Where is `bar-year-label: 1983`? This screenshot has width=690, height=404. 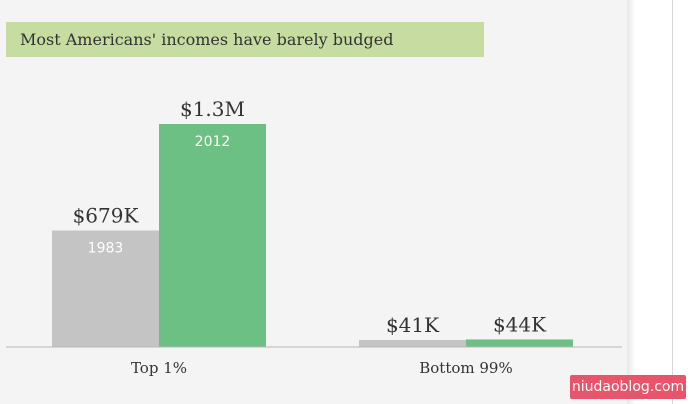
bar-year-label: 1983 is located at coordinates (106, 249).